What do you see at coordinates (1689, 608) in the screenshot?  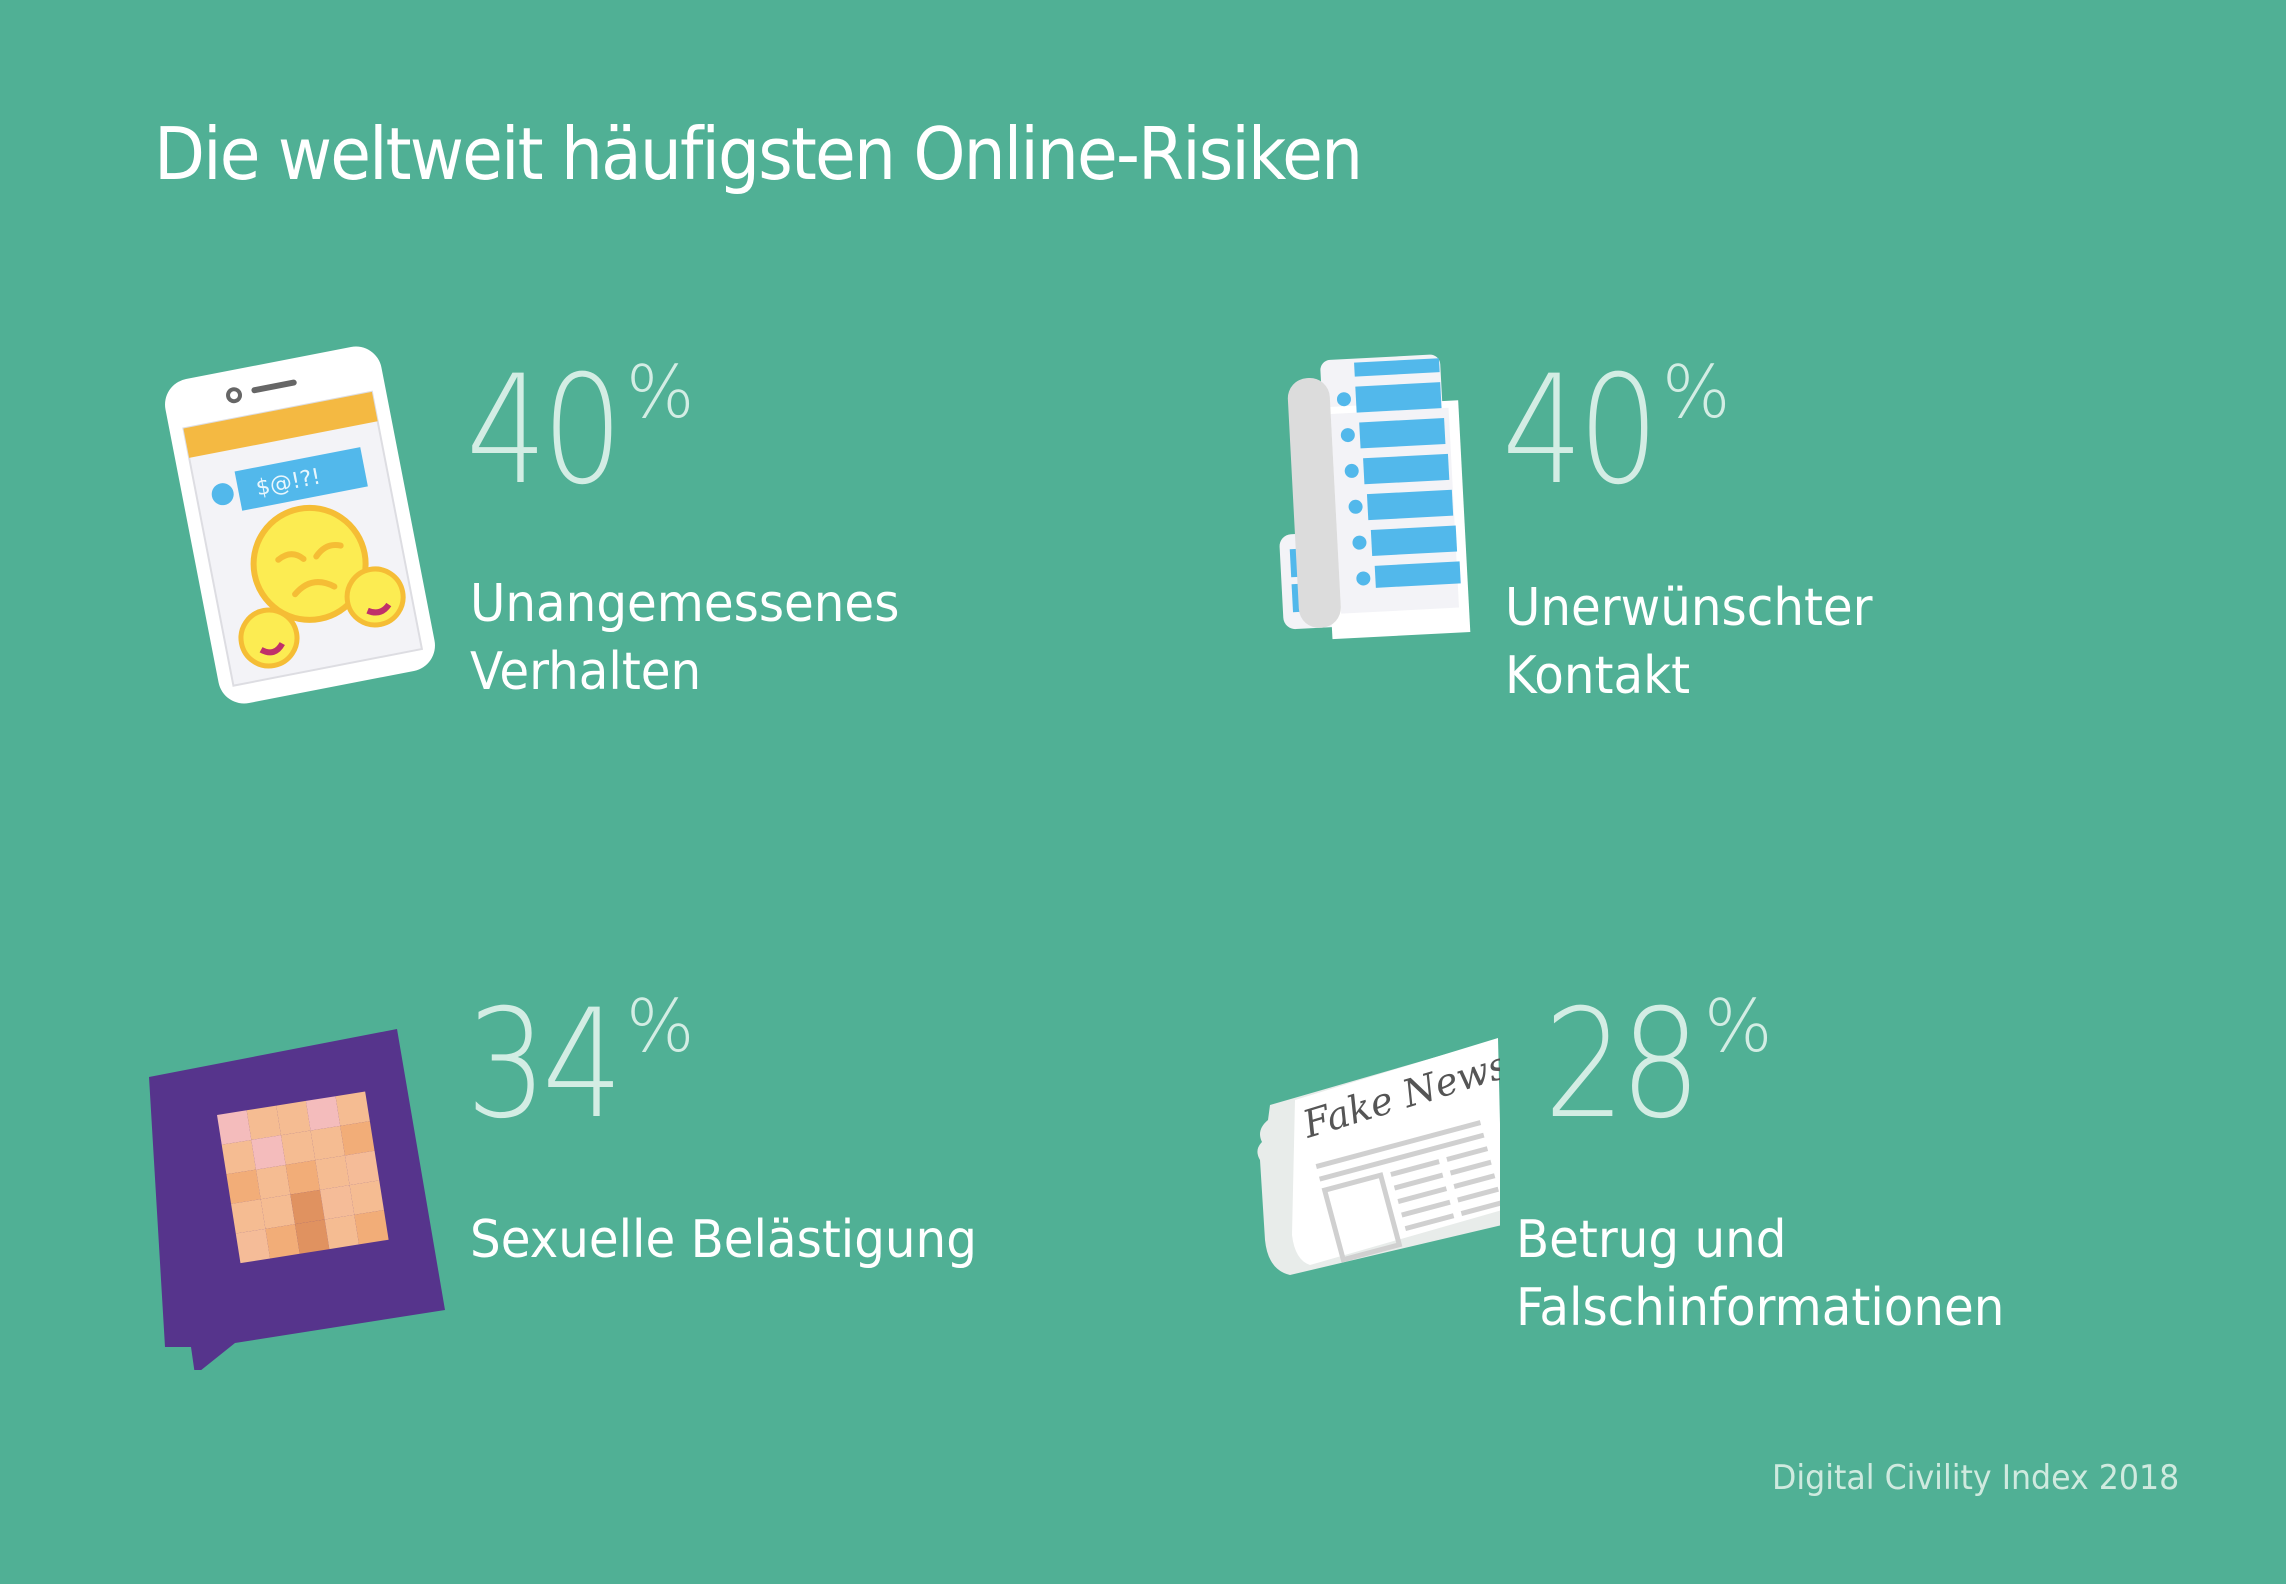 I see `label-line: Unerwünschter` at bounding box center [1689, 608].